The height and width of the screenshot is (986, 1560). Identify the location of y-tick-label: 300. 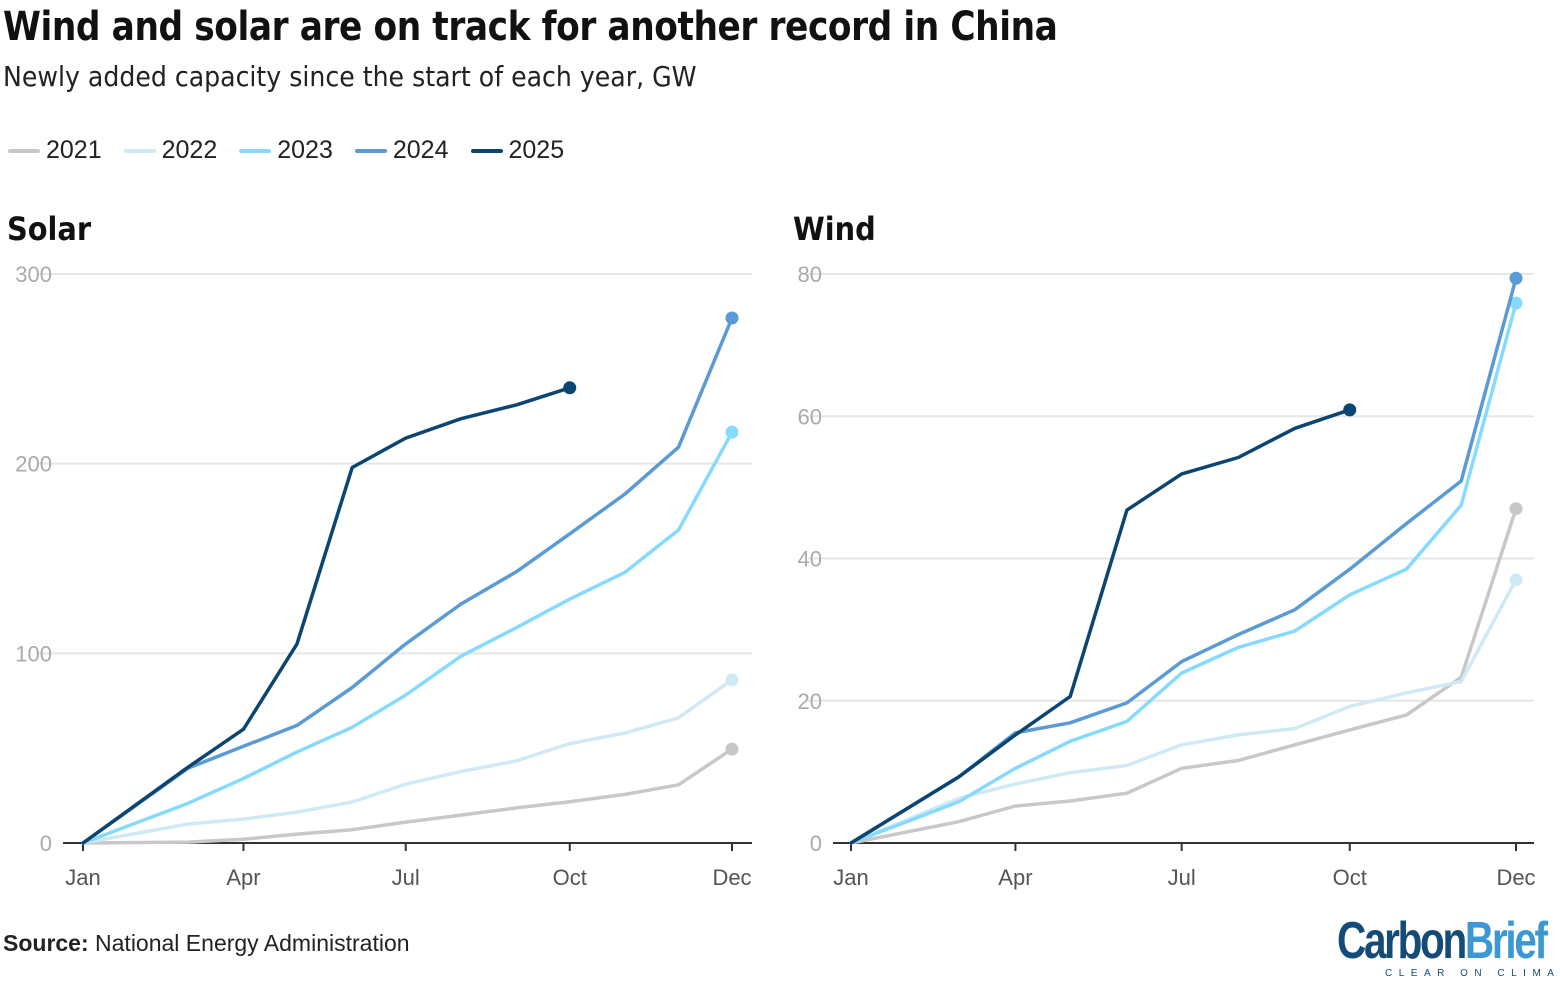
(33, 274).